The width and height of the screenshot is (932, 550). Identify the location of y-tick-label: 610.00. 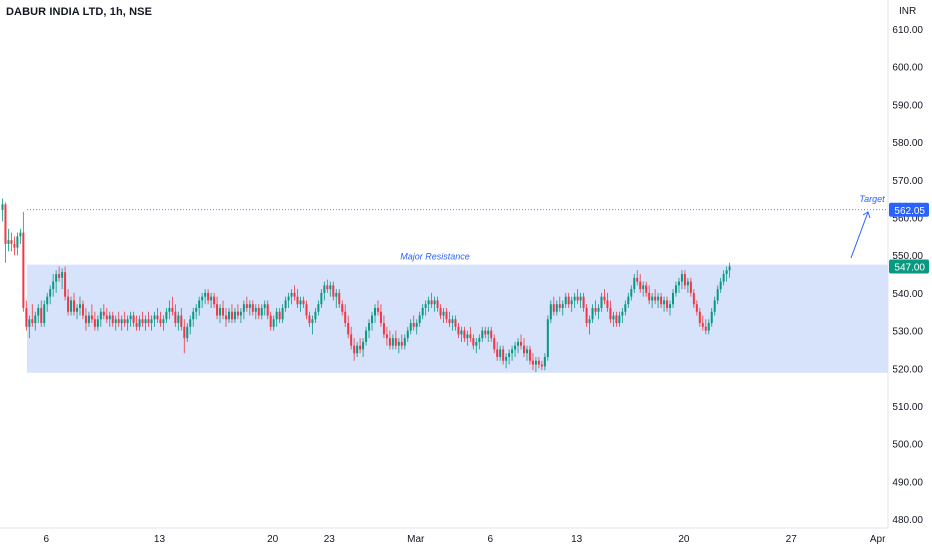
(907, 30).